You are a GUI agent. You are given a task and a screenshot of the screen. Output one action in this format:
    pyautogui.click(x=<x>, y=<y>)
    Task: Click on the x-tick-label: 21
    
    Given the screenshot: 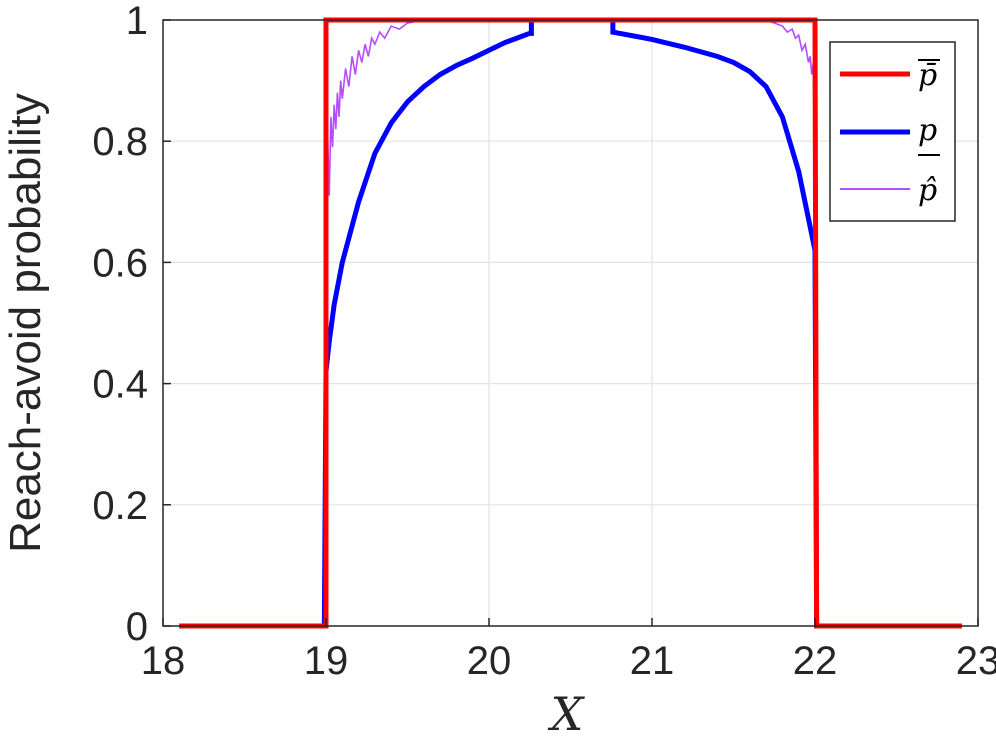 What is the action you would take?
    pyautogui.click(x=652, y=661)
    